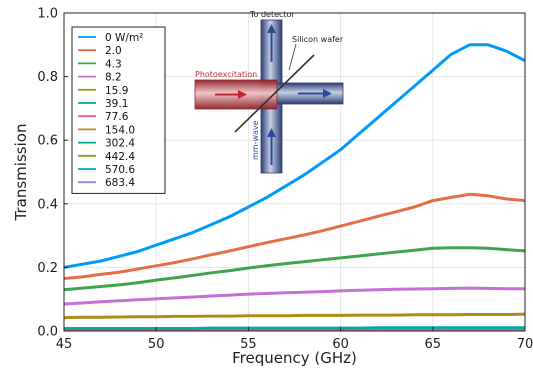 The height and width of the screenshot is (376, 533). I want to click on inset-label-wafer: Silicon wafer, so click(318, 39).